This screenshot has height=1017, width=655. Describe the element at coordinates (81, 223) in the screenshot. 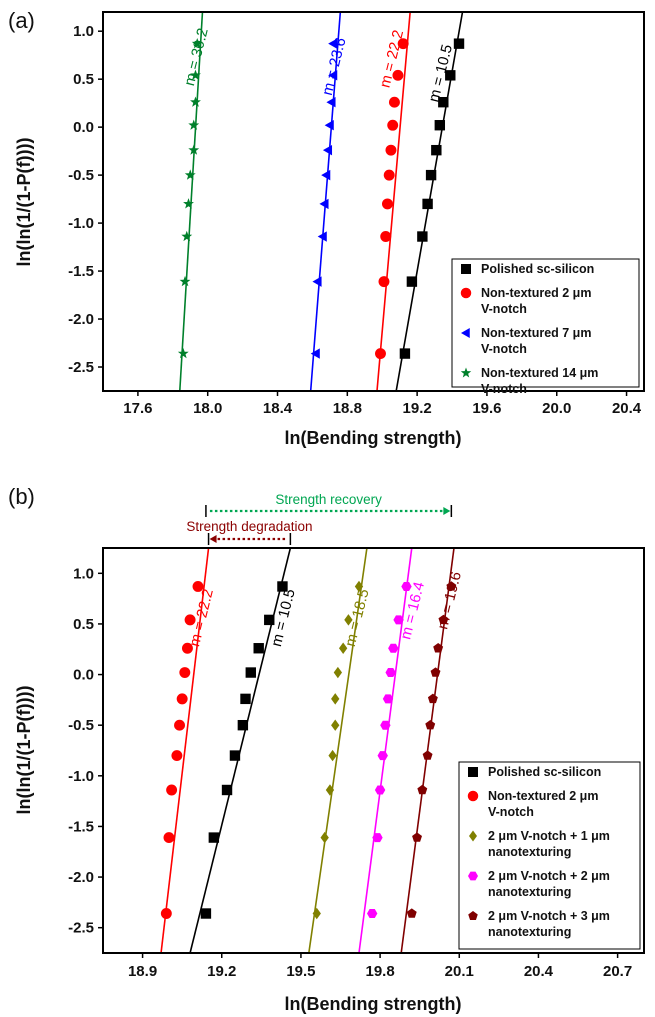

I see `y-tick-label-a-4: -1.0` at that location.